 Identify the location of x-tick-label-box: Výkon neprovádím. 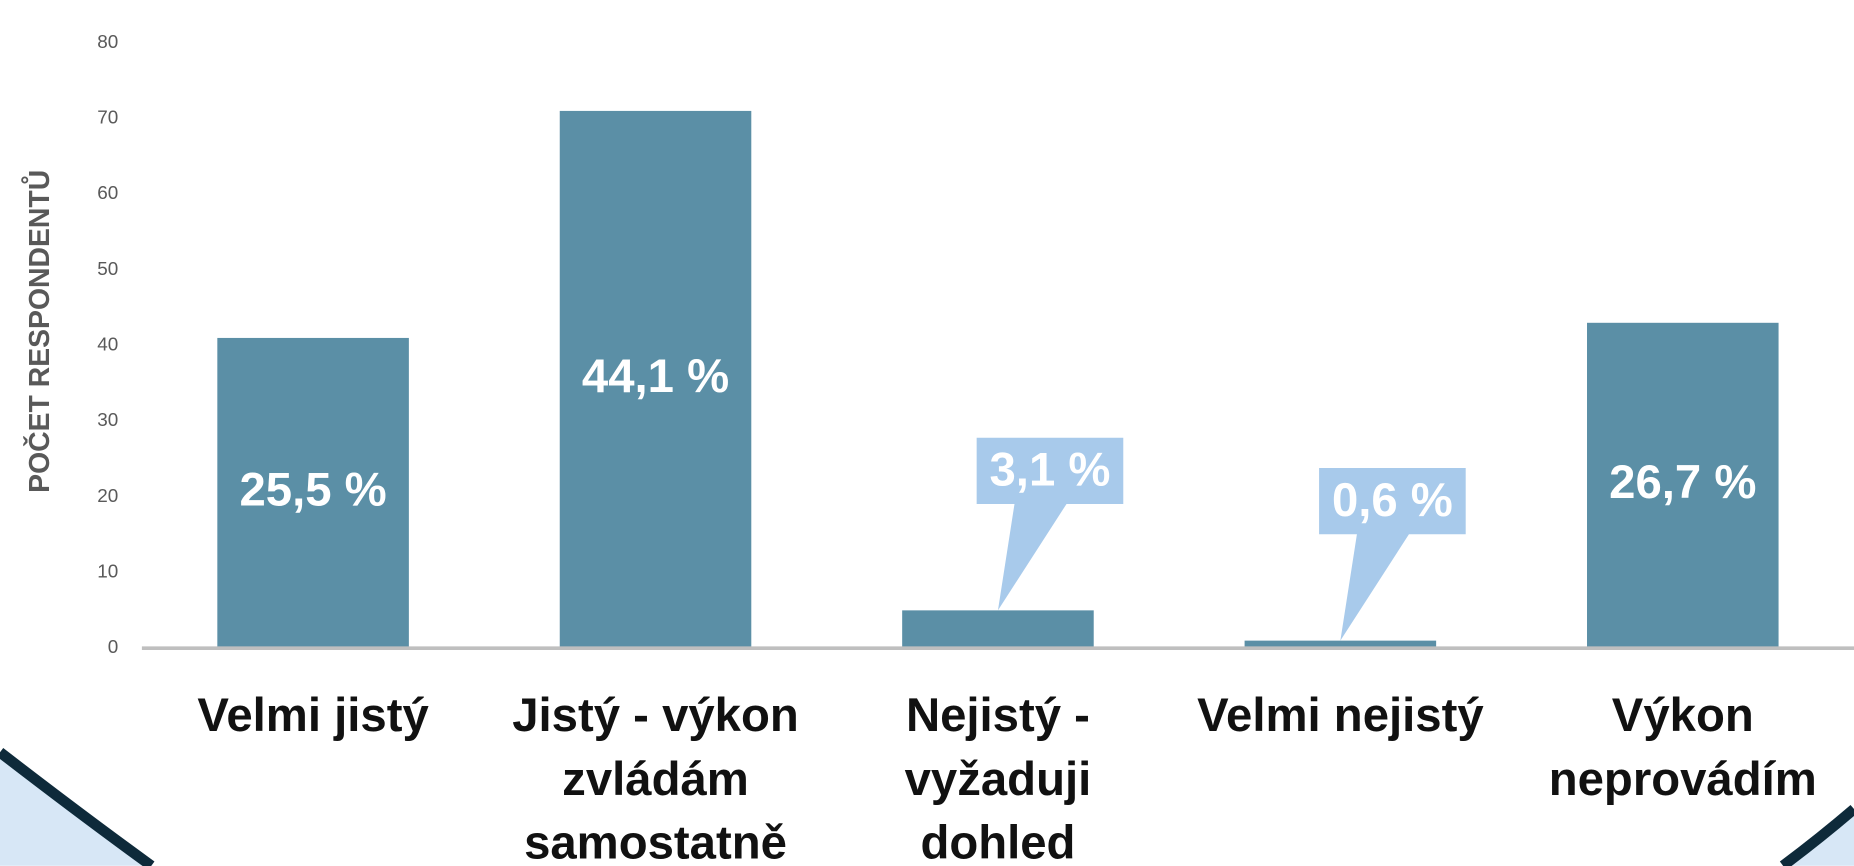
(1682, 747).